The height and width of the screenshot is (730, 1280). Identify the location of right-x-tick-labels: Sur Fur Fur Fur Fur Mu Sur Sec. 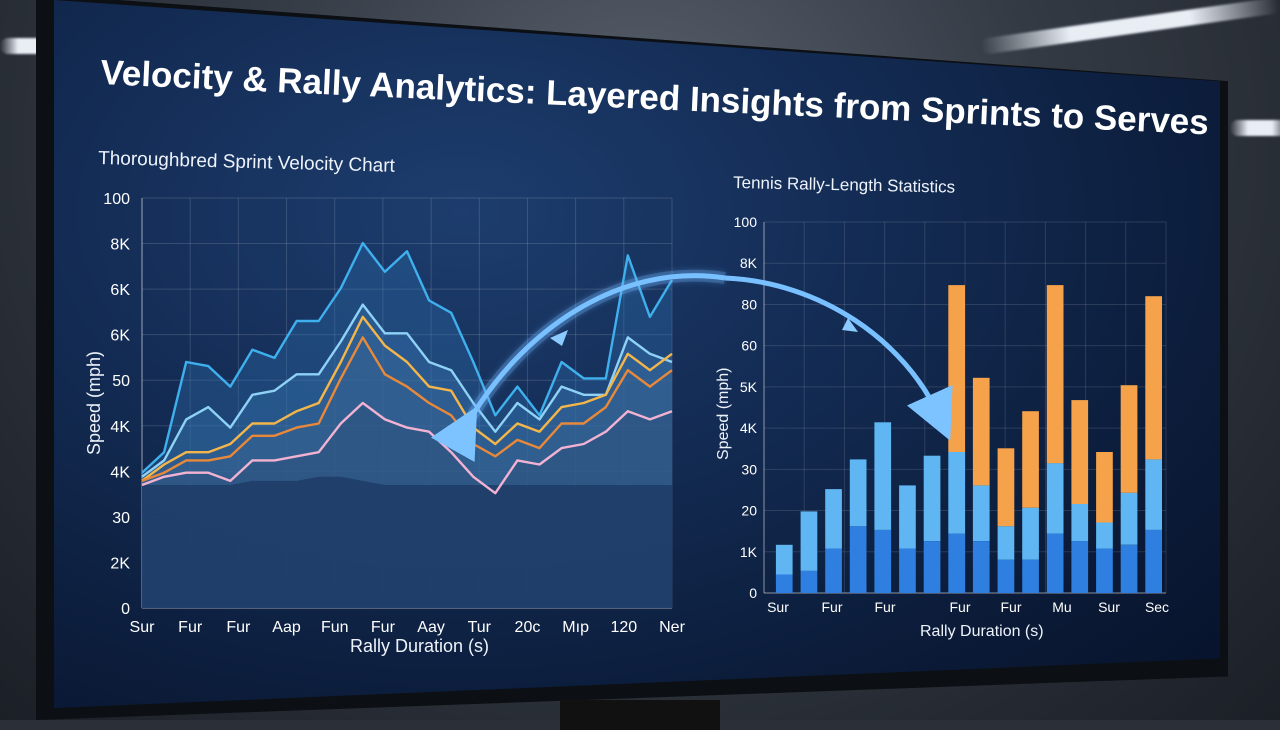
(968, 607).